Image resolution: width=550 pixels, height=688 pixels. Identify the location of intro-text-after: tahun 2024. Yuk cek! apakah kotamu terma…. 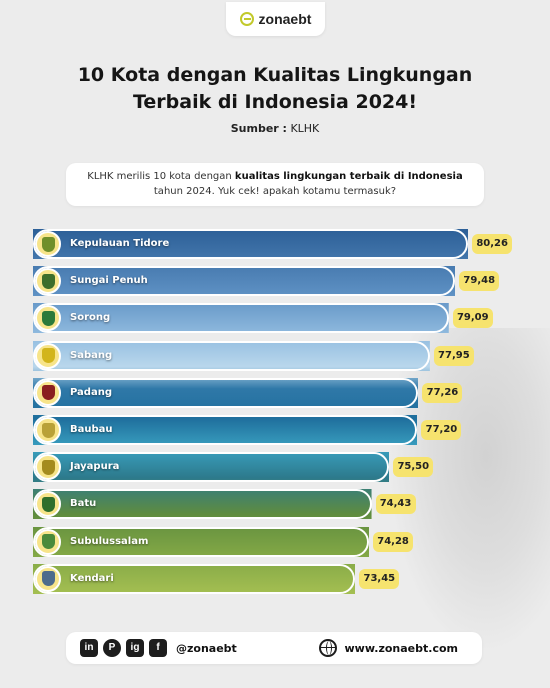
(275, 191).